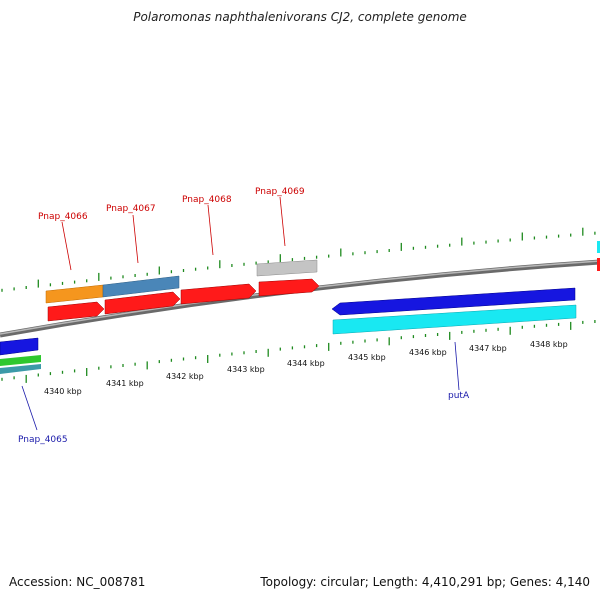 The height and width of the screenshot is (600, 600). What do you see at coordinates (306, 363) in the screenshot?
I see `scale-label: 4344 kbp` at bounding box center [306, 363].